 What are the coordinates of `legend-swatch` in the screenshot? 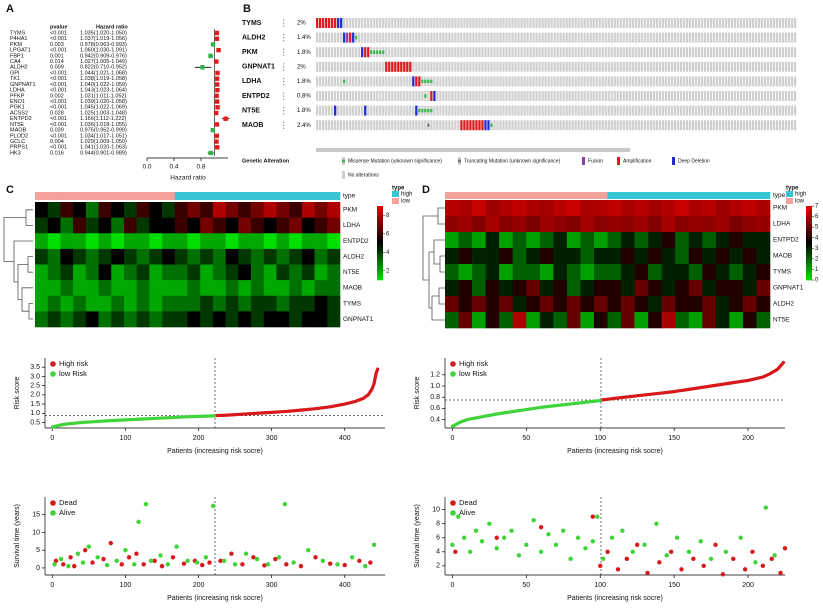 It's located at (583, 161).